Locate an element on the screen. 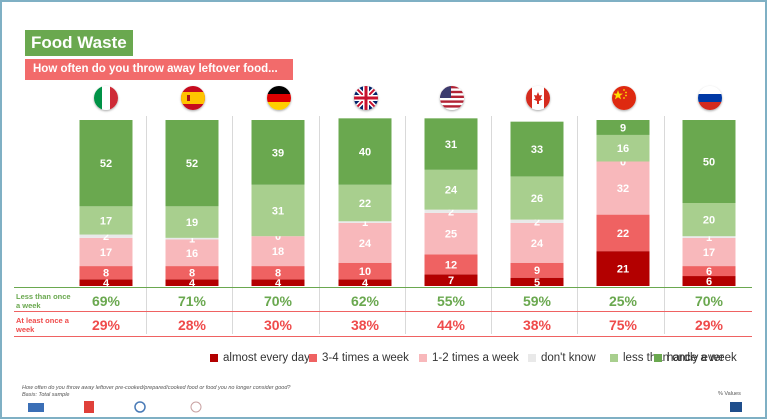 The height and width of the screenshot is (419, 767). bar-value-label: 10 is located at coordinates (365, 272).